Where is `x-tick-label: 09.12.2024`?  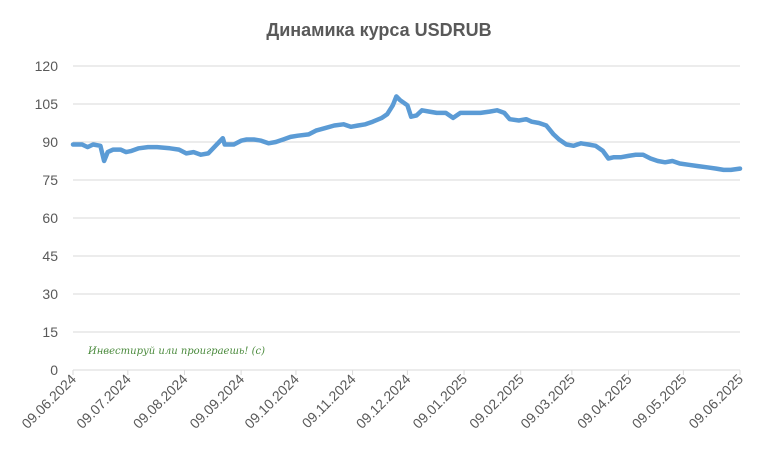 x-tick-label: 09.12.2024 is located at coordinates (383, 401).